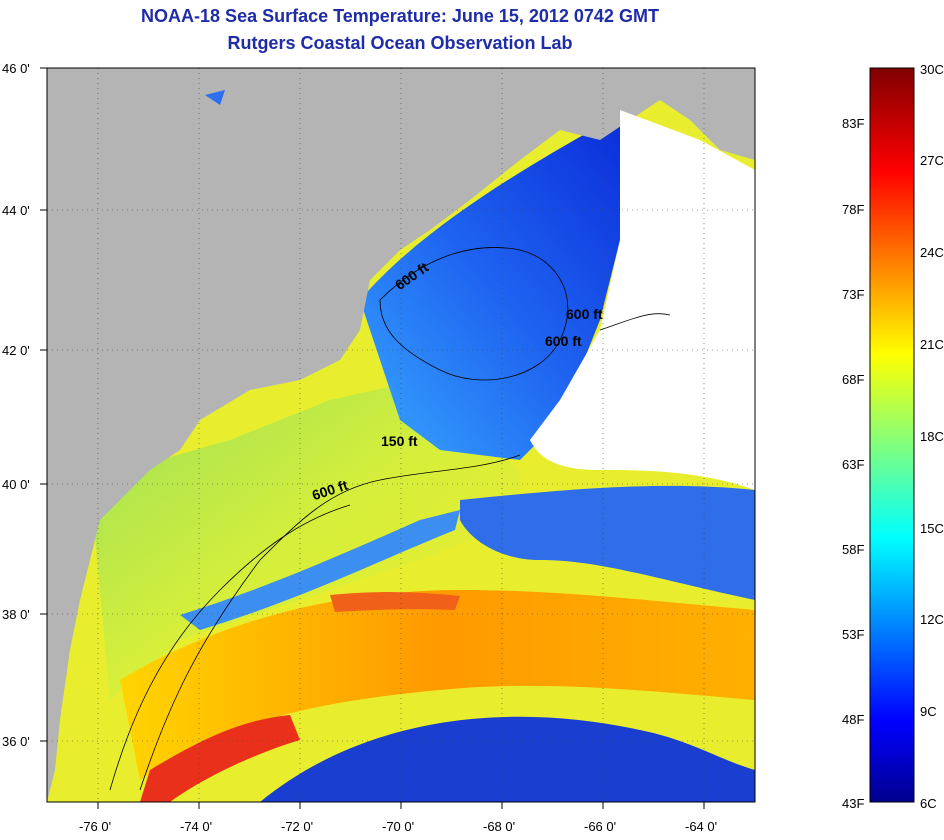 The width and height of the screenshot is (944, 840). What do you see at coordinates (853, 209) in the screenshot?
I see `fahrenheit-tick-label: 78F` at bounding box center [853, 209].